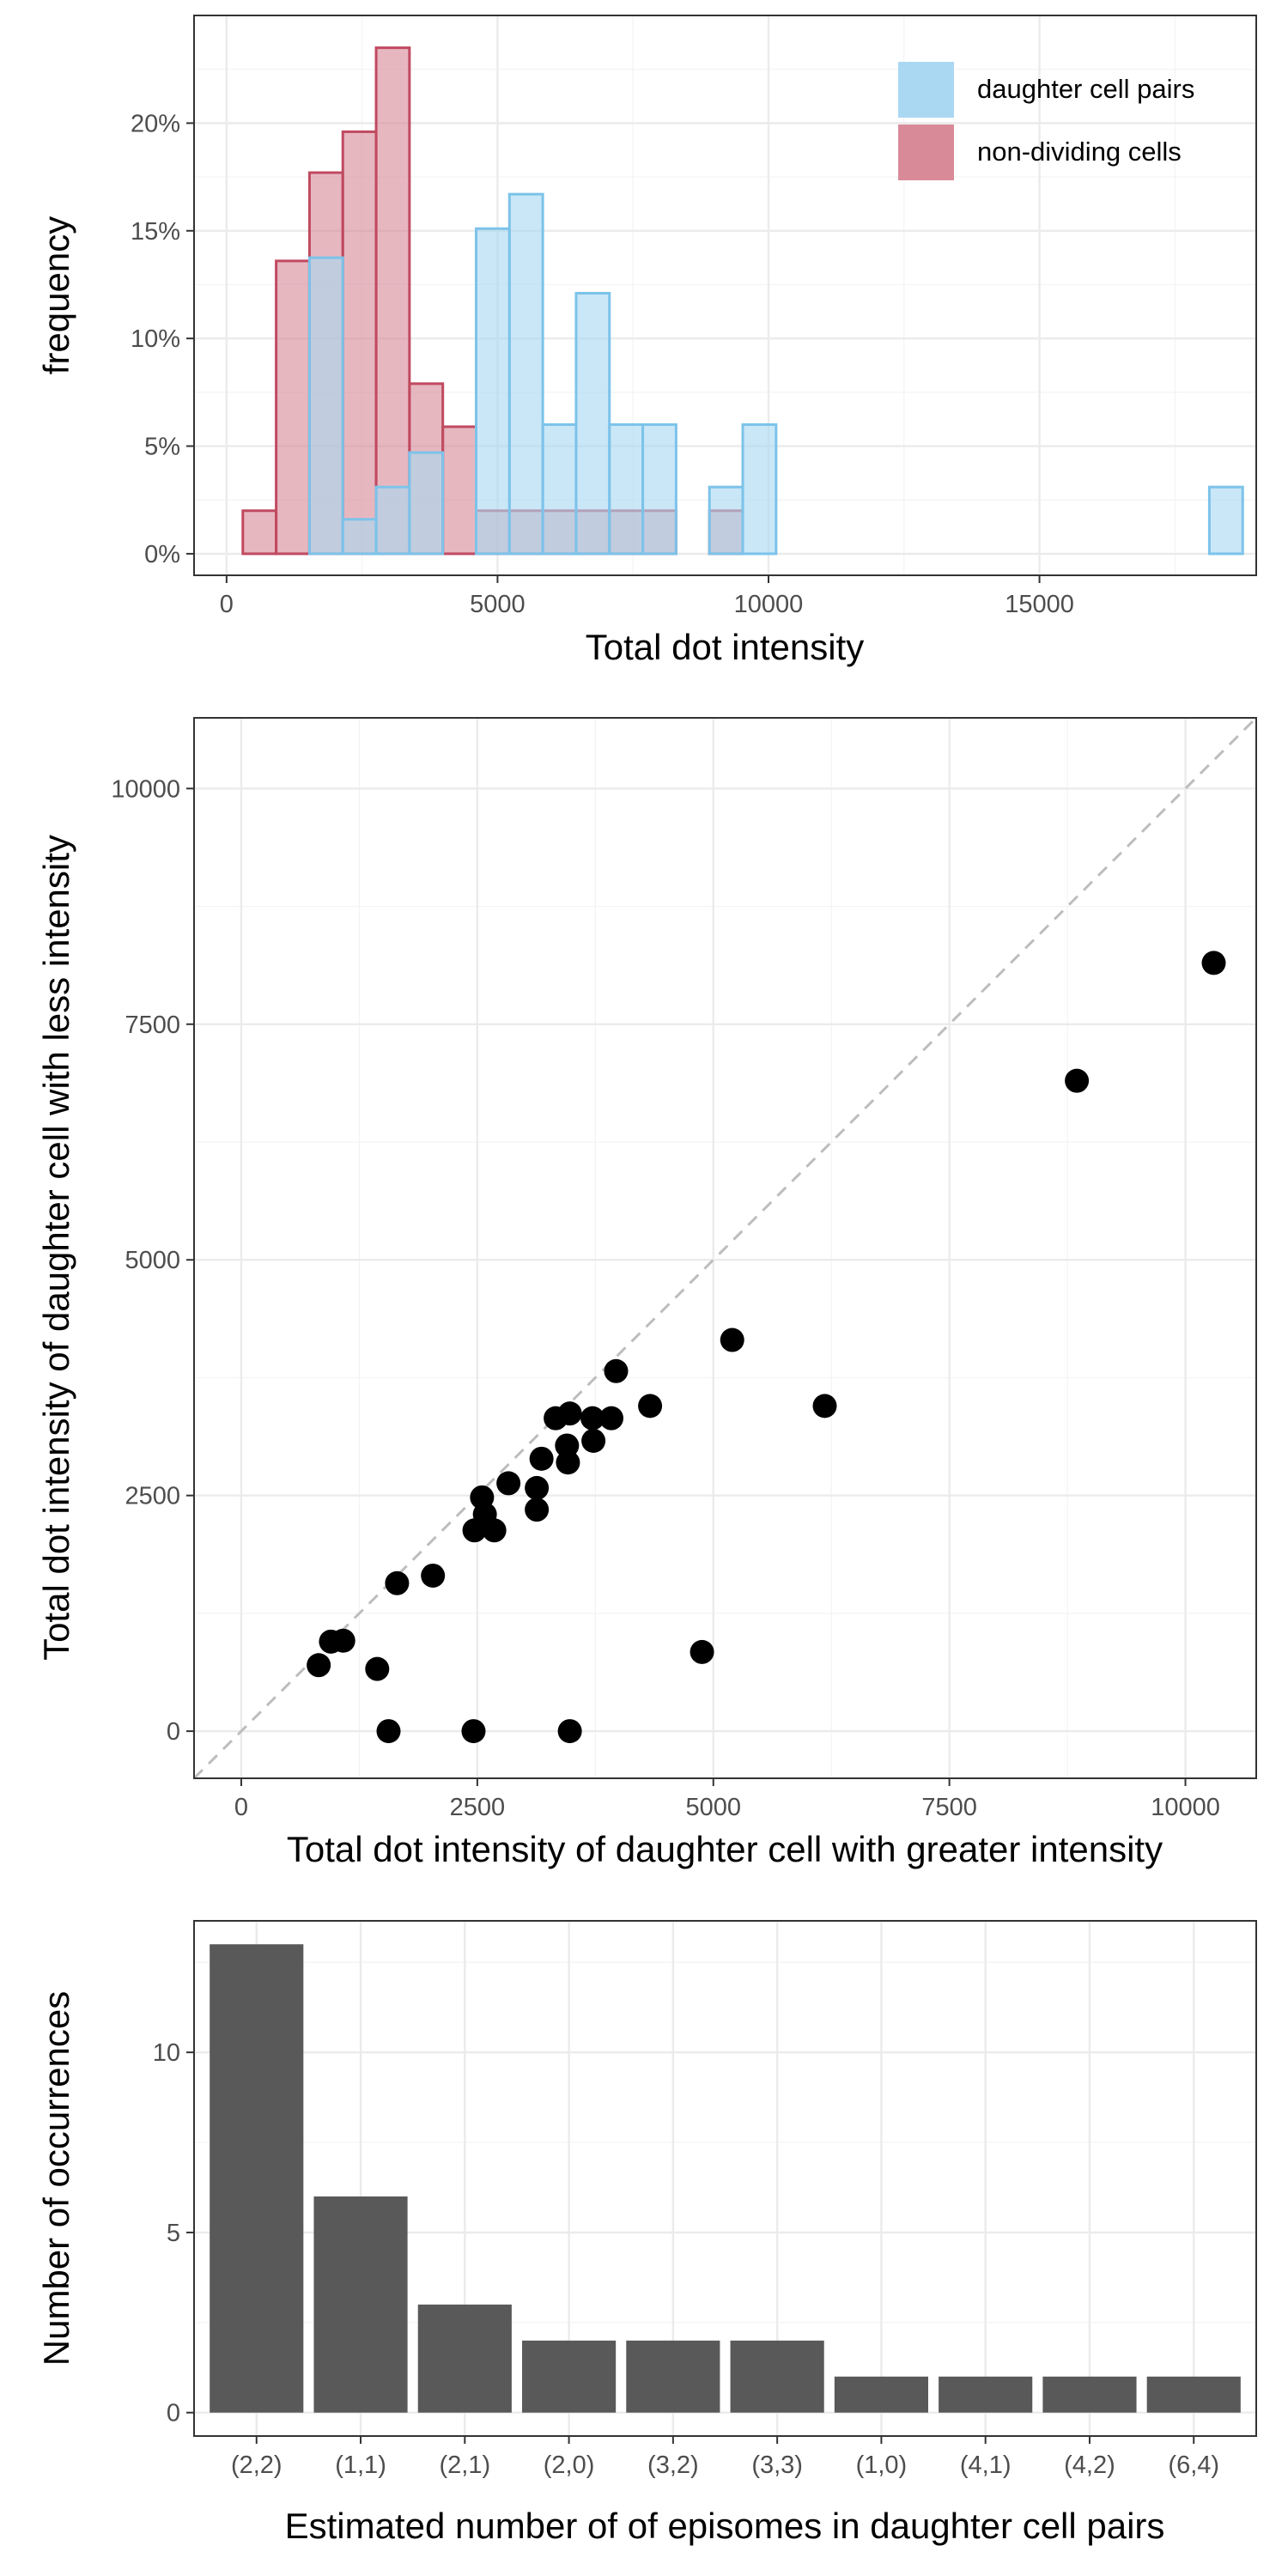 The width and height of the screenshot is (1288, 2576). What do you see at coordinates (1079, 152) in the screenshot?
I see `legend-label-non-dividing: non-dividing cells` at bounding box center [1079, 152].